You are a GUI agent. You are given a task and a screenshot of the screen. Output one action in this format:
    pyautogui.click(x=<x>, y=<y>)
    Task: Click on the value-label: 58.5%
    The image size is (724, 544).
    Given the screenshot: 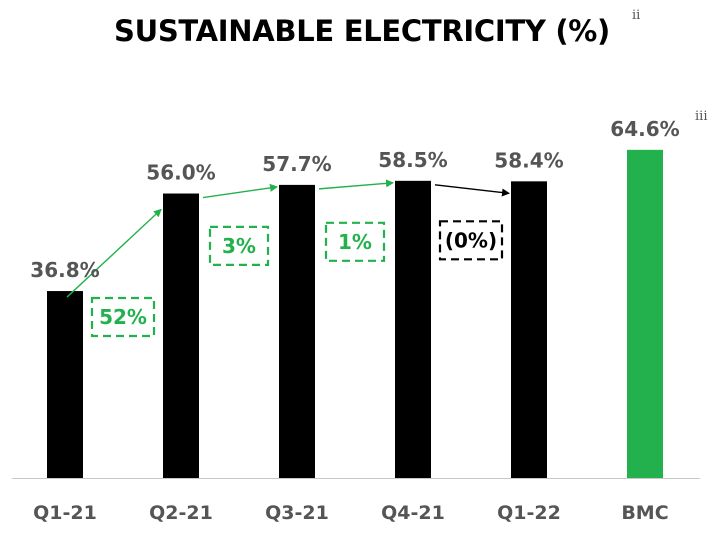 What is the action you would take?
    pyautogui.click(x=412, y=160)
    